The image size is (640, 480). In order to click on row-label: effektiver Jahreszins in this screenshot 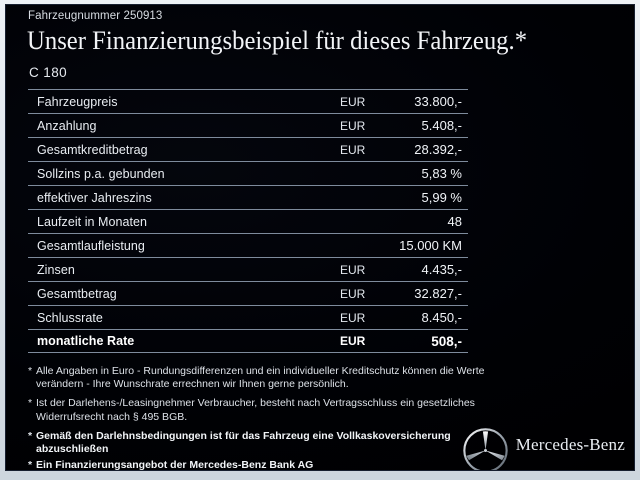, I will do `click(94, 197)`.